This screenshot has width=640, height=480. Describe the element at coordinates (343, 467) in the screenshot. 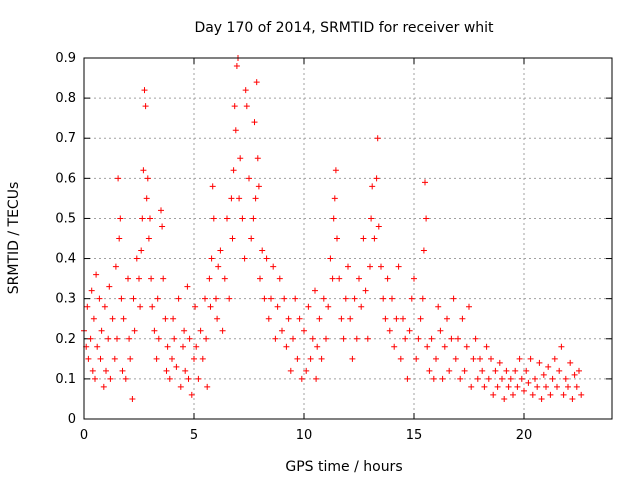

I see `x-axis-title: GPS time / hours` at that location.